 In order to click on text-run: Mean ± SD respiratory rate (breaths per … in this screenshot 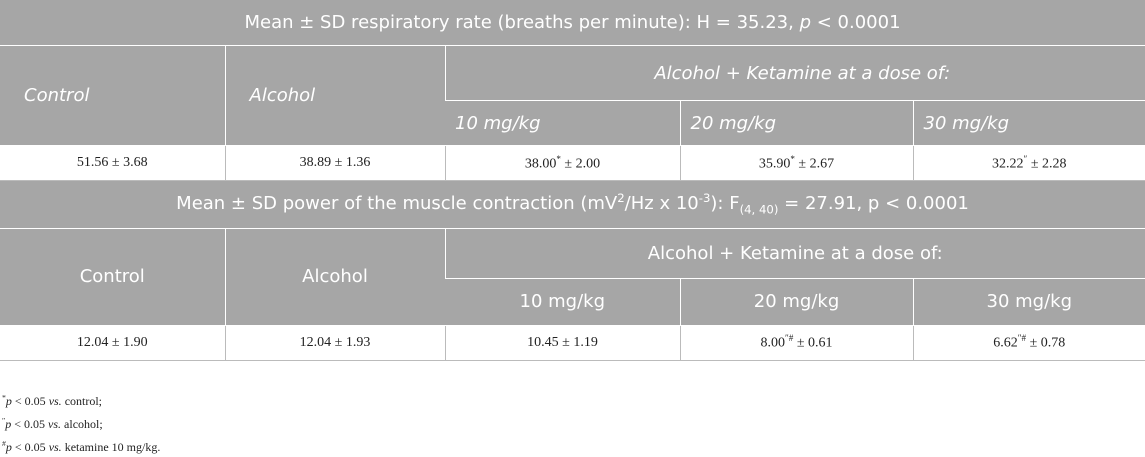, I will do `click(522, 22)`.